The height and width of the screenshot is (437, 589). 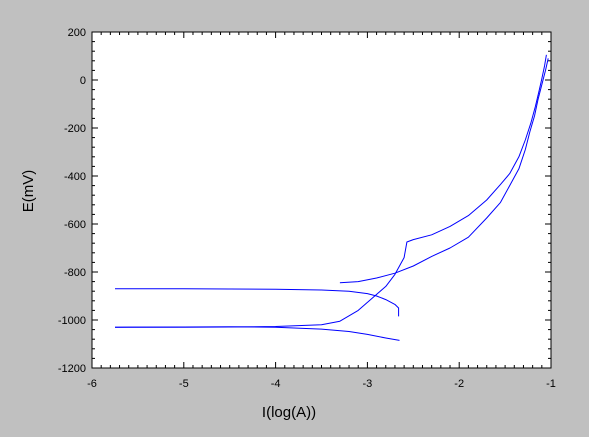 I want to click on y-tick-label: -800, so click(x=75, y=273).